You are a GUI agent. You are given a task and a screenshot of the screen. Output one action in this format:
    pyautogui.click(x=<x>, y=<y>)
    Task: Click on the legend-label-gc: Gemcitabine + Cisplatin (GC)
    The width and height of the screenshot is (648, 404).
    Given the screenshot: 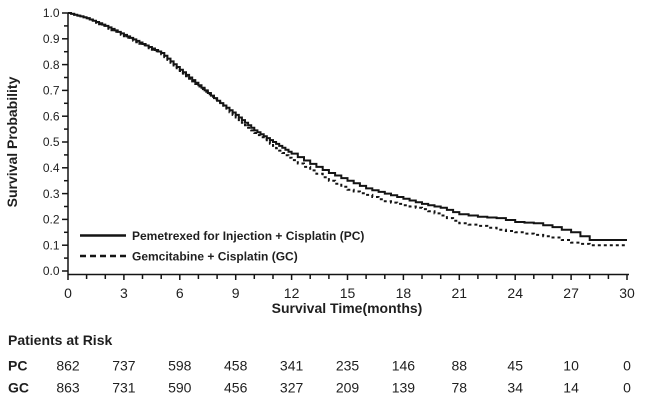 What is the action you would take?
    pyautogui.click(x=215, y=257)
    